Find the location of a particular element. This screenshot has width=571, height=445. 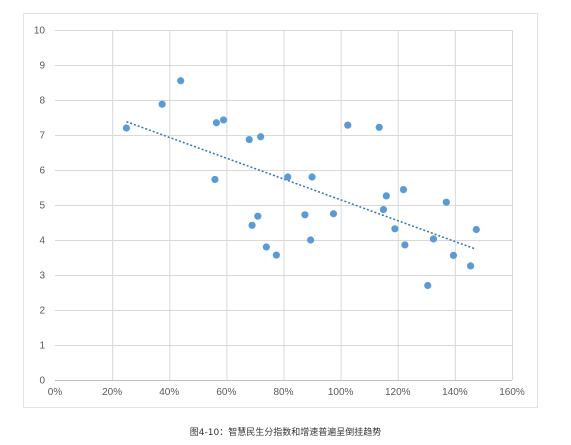

y-tick-label: 2 is located at coordinates (42, 311).